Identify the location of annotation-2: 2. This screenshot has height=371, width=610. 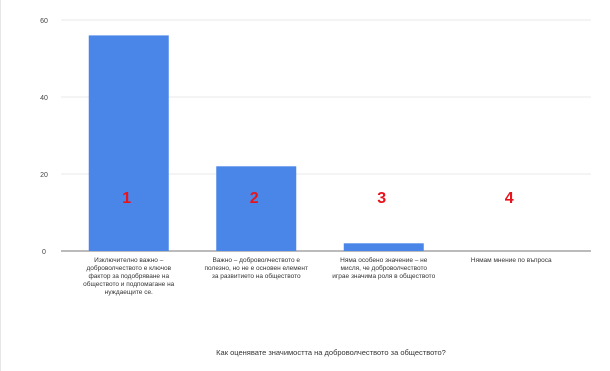
(254, 198).